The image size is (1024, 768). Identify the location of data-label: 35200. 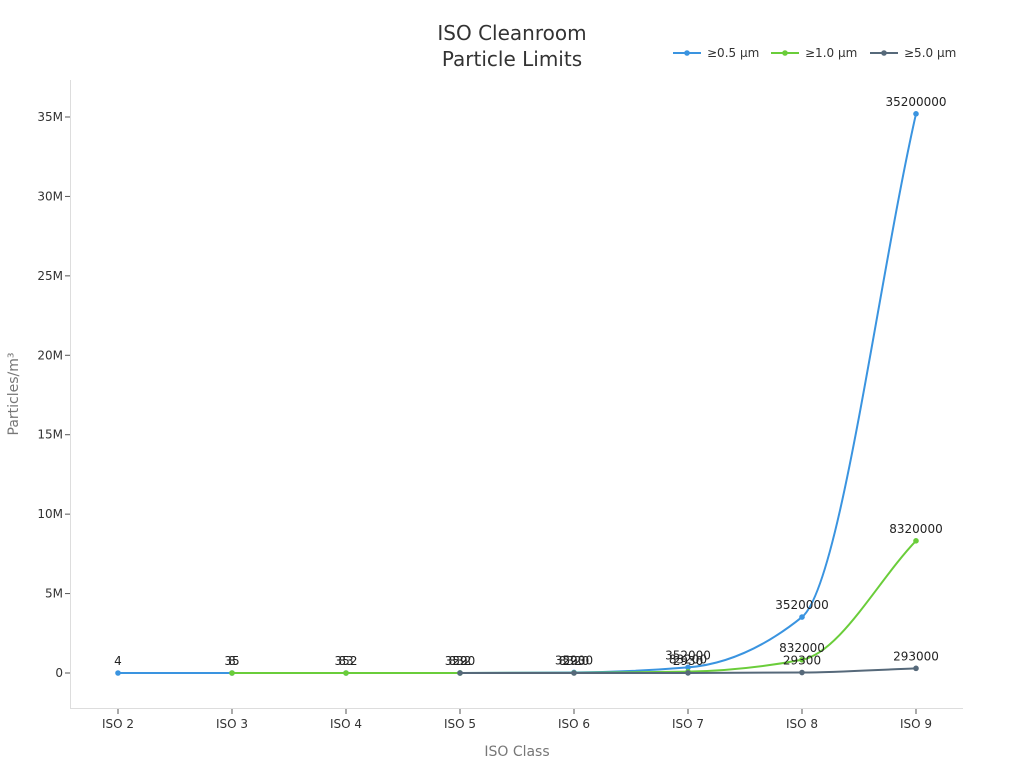
(574, 660).